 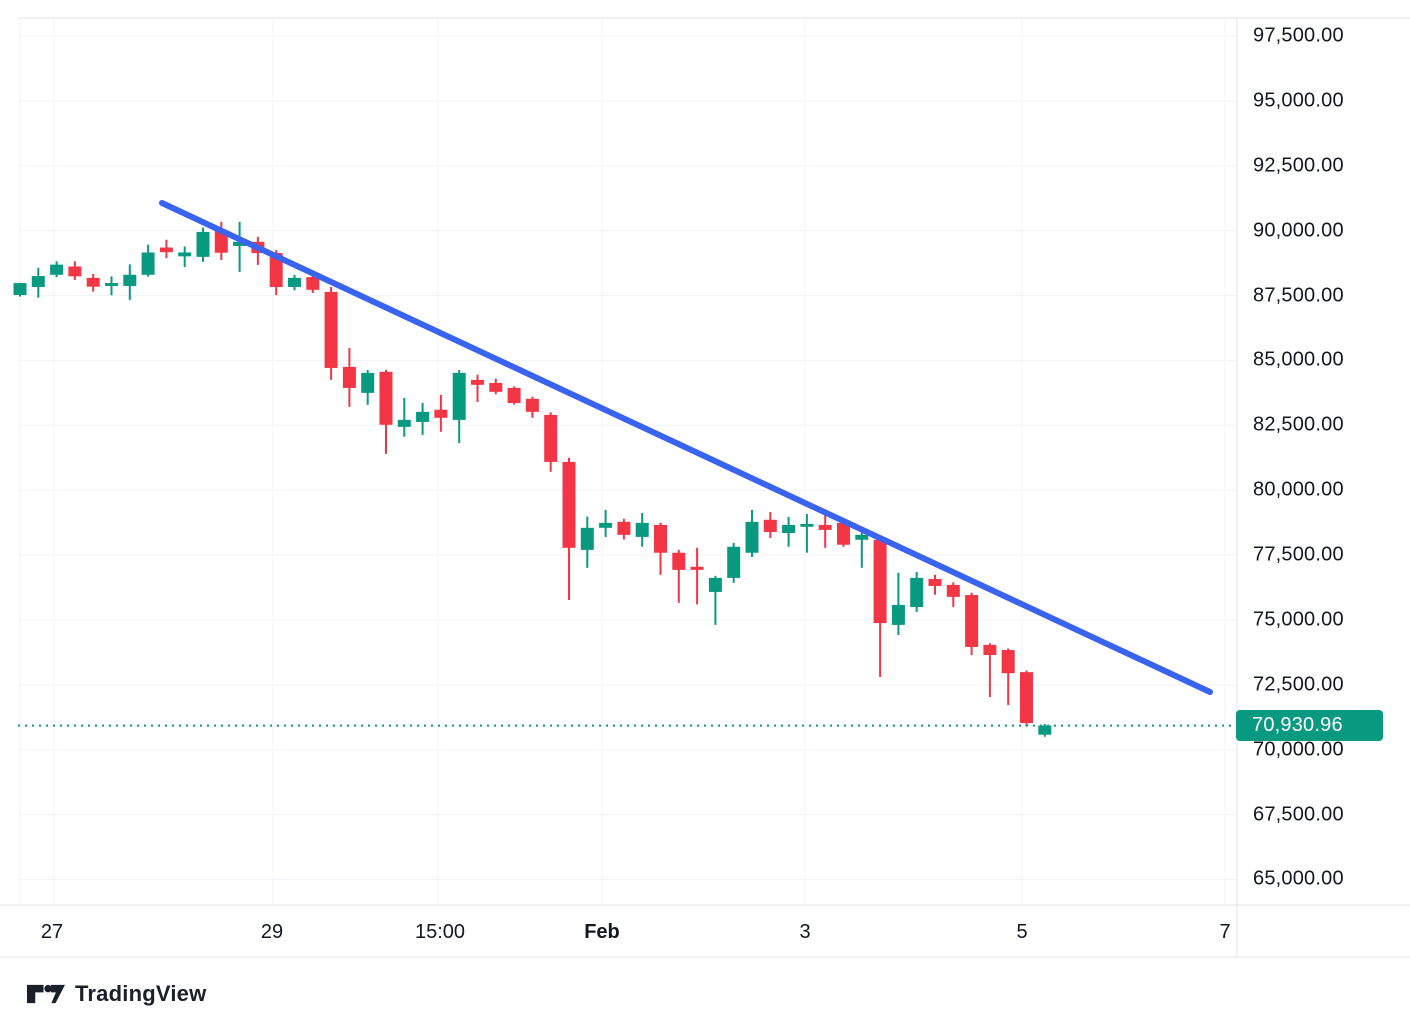 I want to click on price-tick-label: 75,000.00, so click(x=1298, y=619).